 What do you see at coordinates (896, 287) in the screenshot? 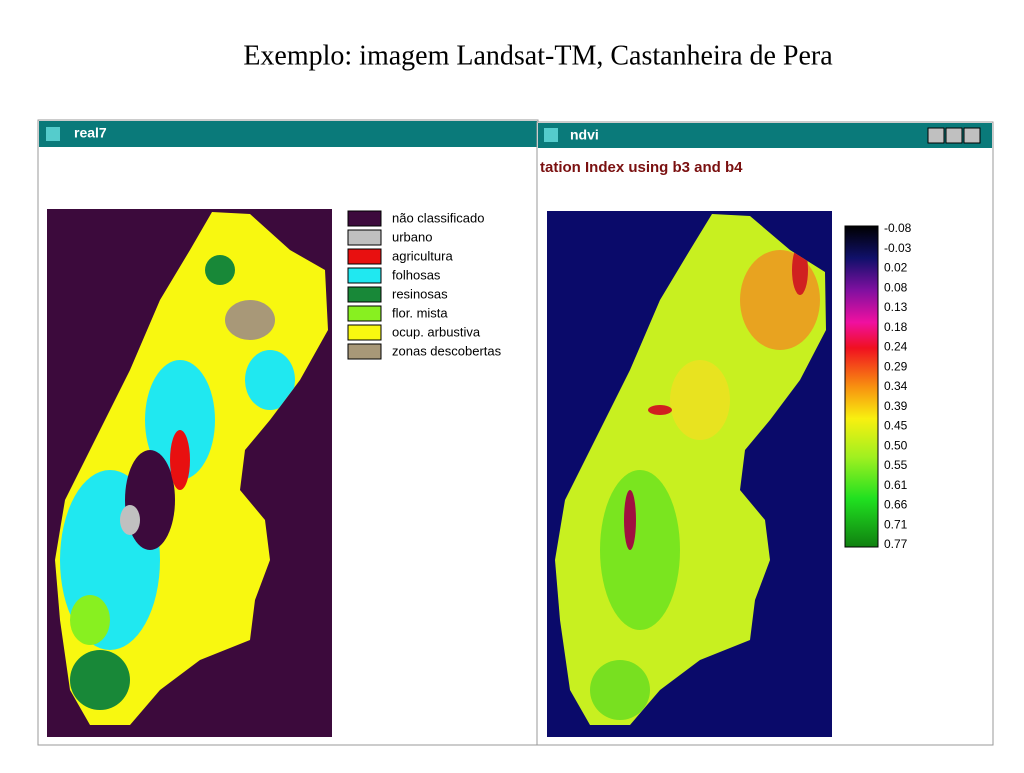
I see `colorbar-label: 0.08` at bounding box center [896, 287].